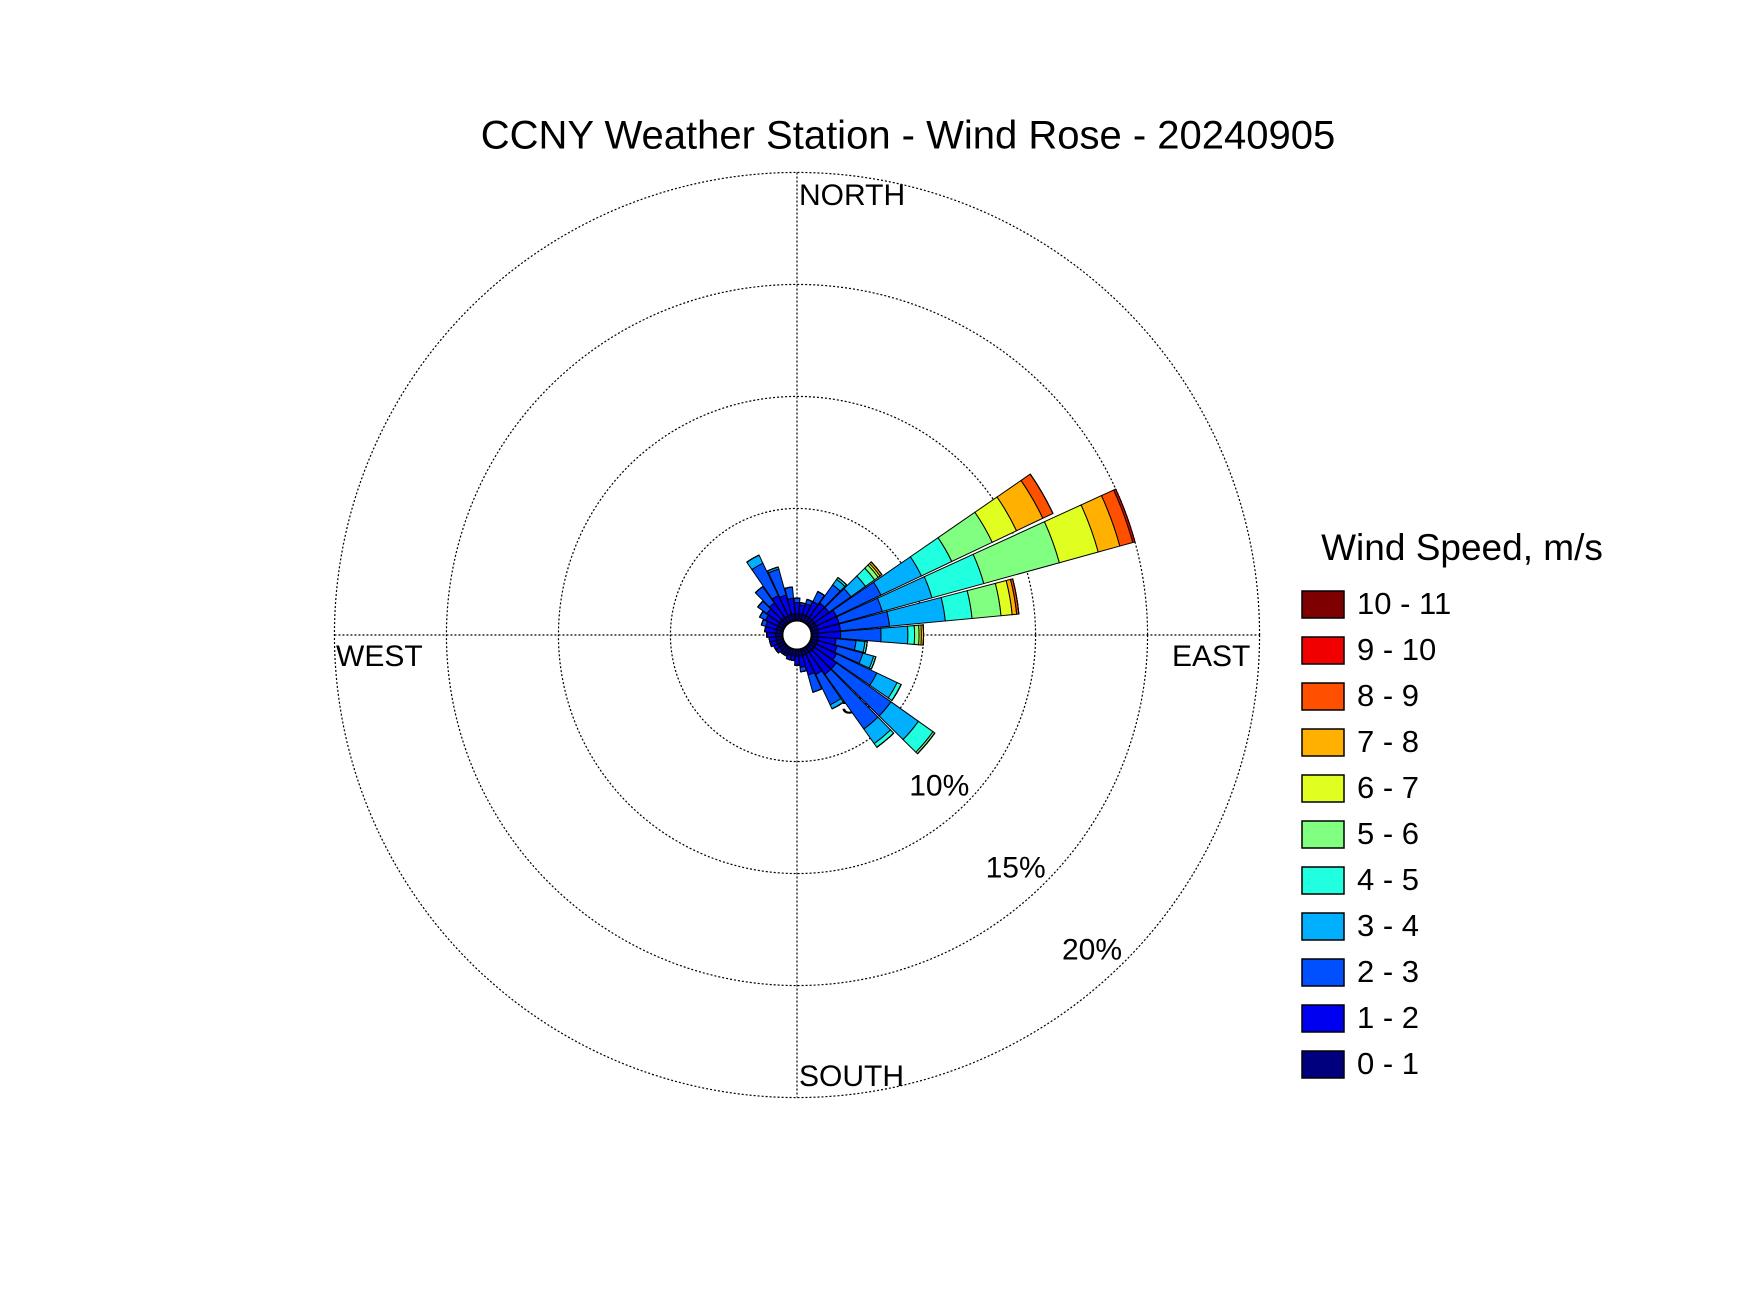 The width and height of the screenshot is (1750, 1313). What do you see at coordinates (1388, 833) in the screenshot?
I see `legend-label: 5 - 6` at bounding box center [1388, 833].